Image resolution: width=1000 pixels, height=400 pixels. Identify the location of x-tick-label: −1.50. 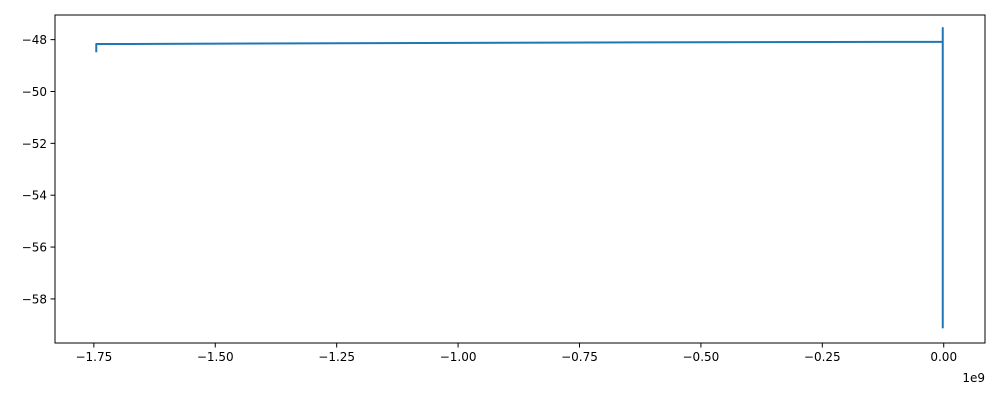
(215, 357).